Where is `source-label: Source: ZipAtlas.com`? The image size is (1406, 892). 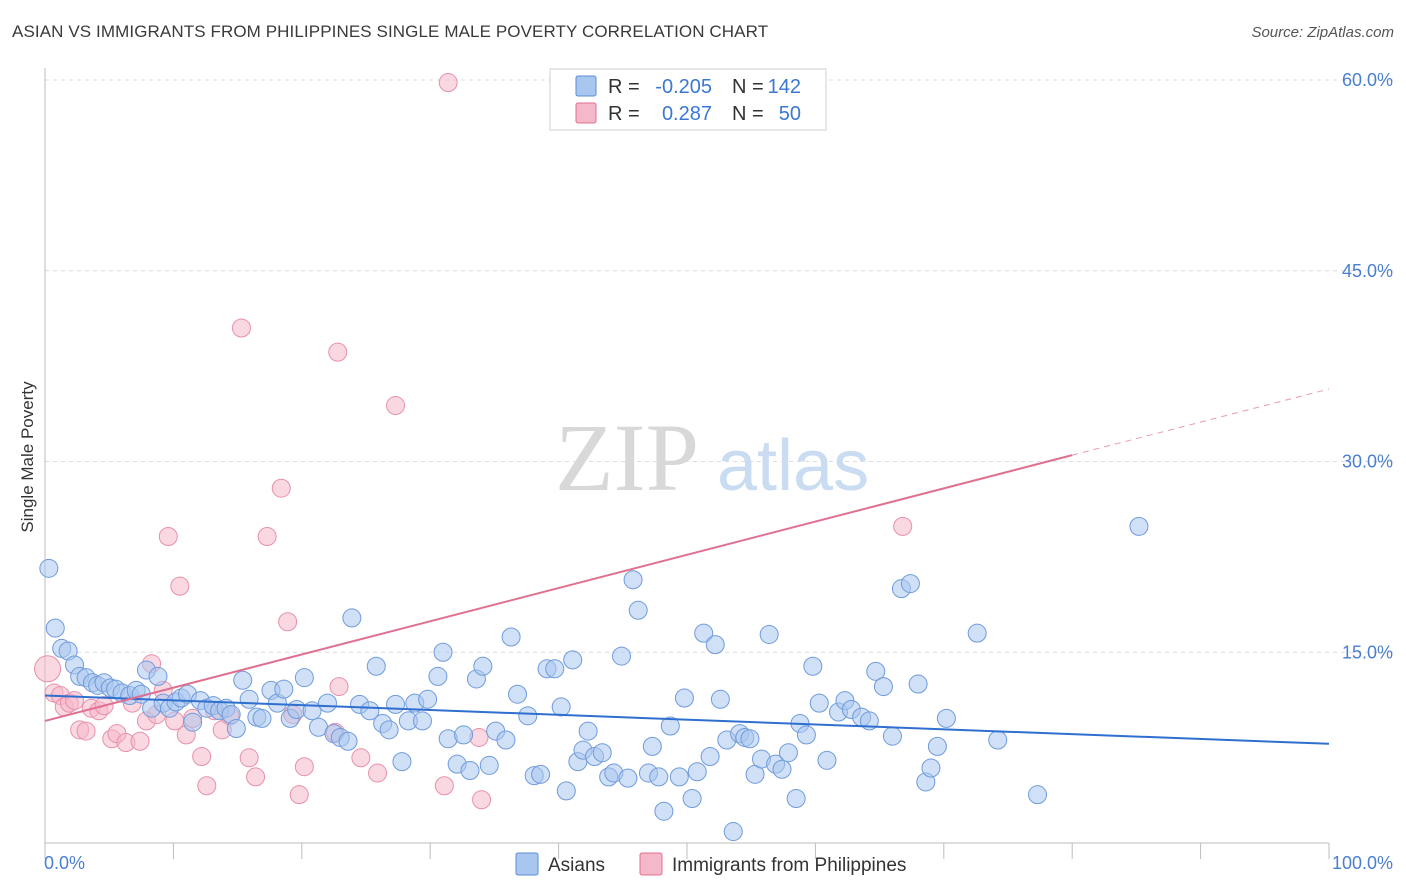
source-label: Source: ZipAtlas.com is located at coordinates (1322, 32).